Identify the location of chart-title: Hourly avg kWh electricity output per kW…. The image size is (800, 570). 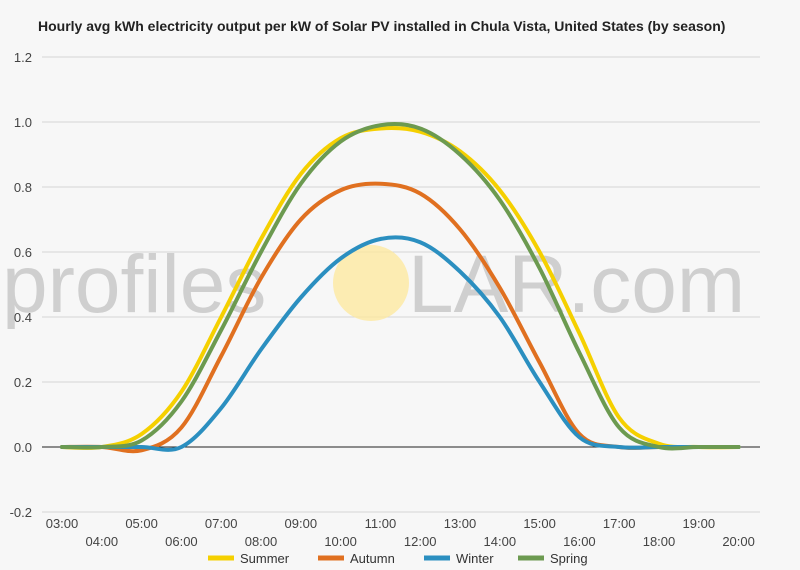
(382, 26).